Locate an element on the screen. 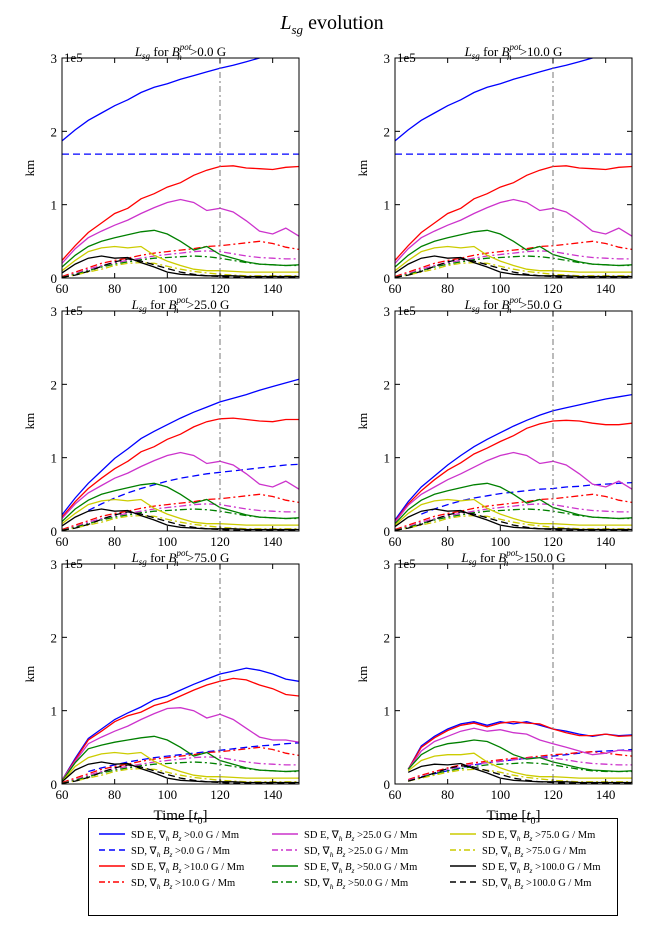 The image size is (664, 936). legend-label: SD, ∇h Bz >10.0 G / Mm is located at coordinates (183, 884).